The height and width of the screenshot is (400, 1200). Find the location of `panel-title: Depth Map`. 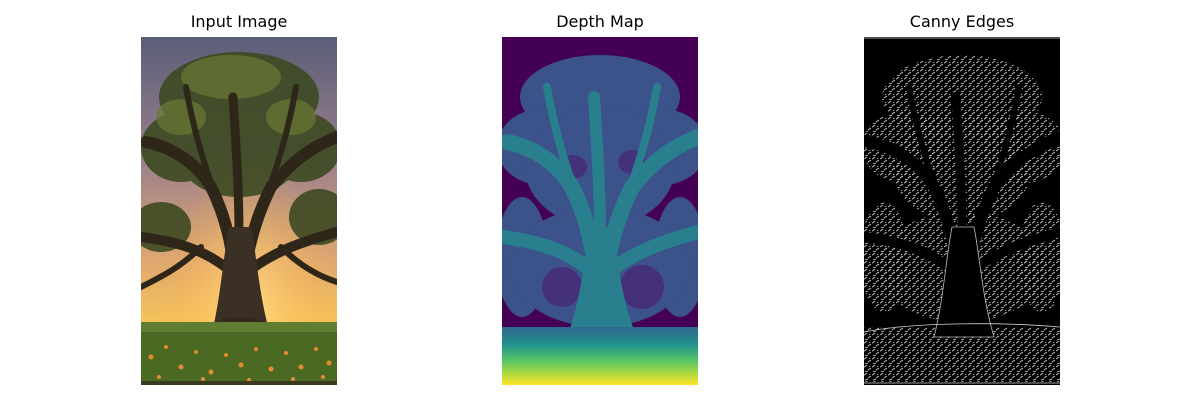

panel-title: Depth Map is located at coordinates (600, 21).